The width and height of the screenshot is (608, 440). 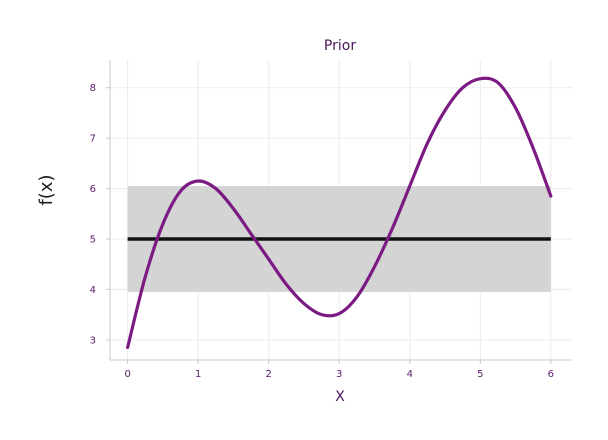 What do you see at coordinates (340, 397) in the screenshot?
I see `x-axis-label: X` at bounding box center [340, 397].